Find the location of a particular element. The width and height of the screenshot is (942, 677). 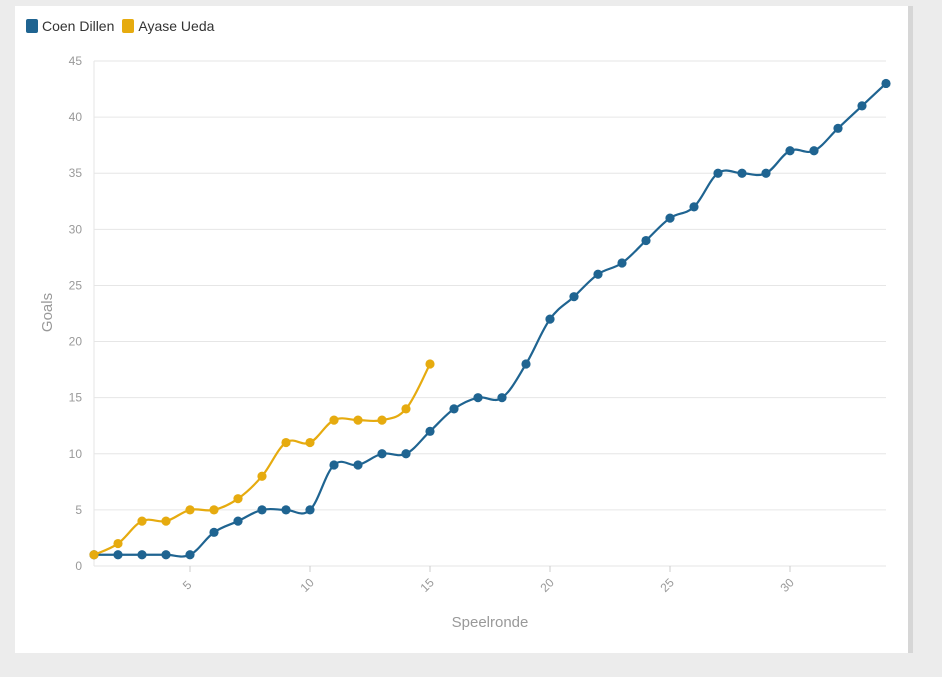

chart-legend: Coen Dillen Ayase Ueda is located at coordinates (124, 26).